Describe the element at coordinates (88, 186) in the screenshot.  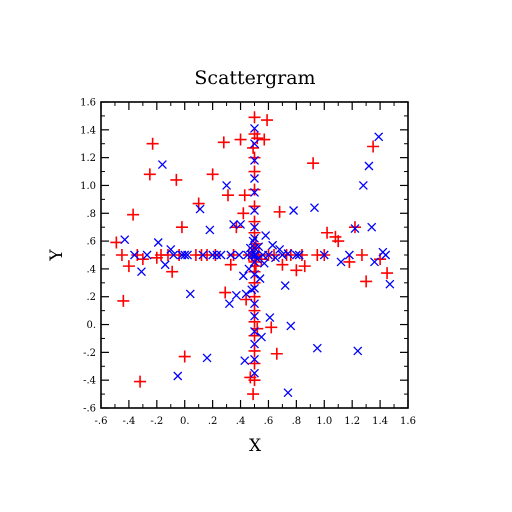
I see `y-tick-label: 1.0` at that location.